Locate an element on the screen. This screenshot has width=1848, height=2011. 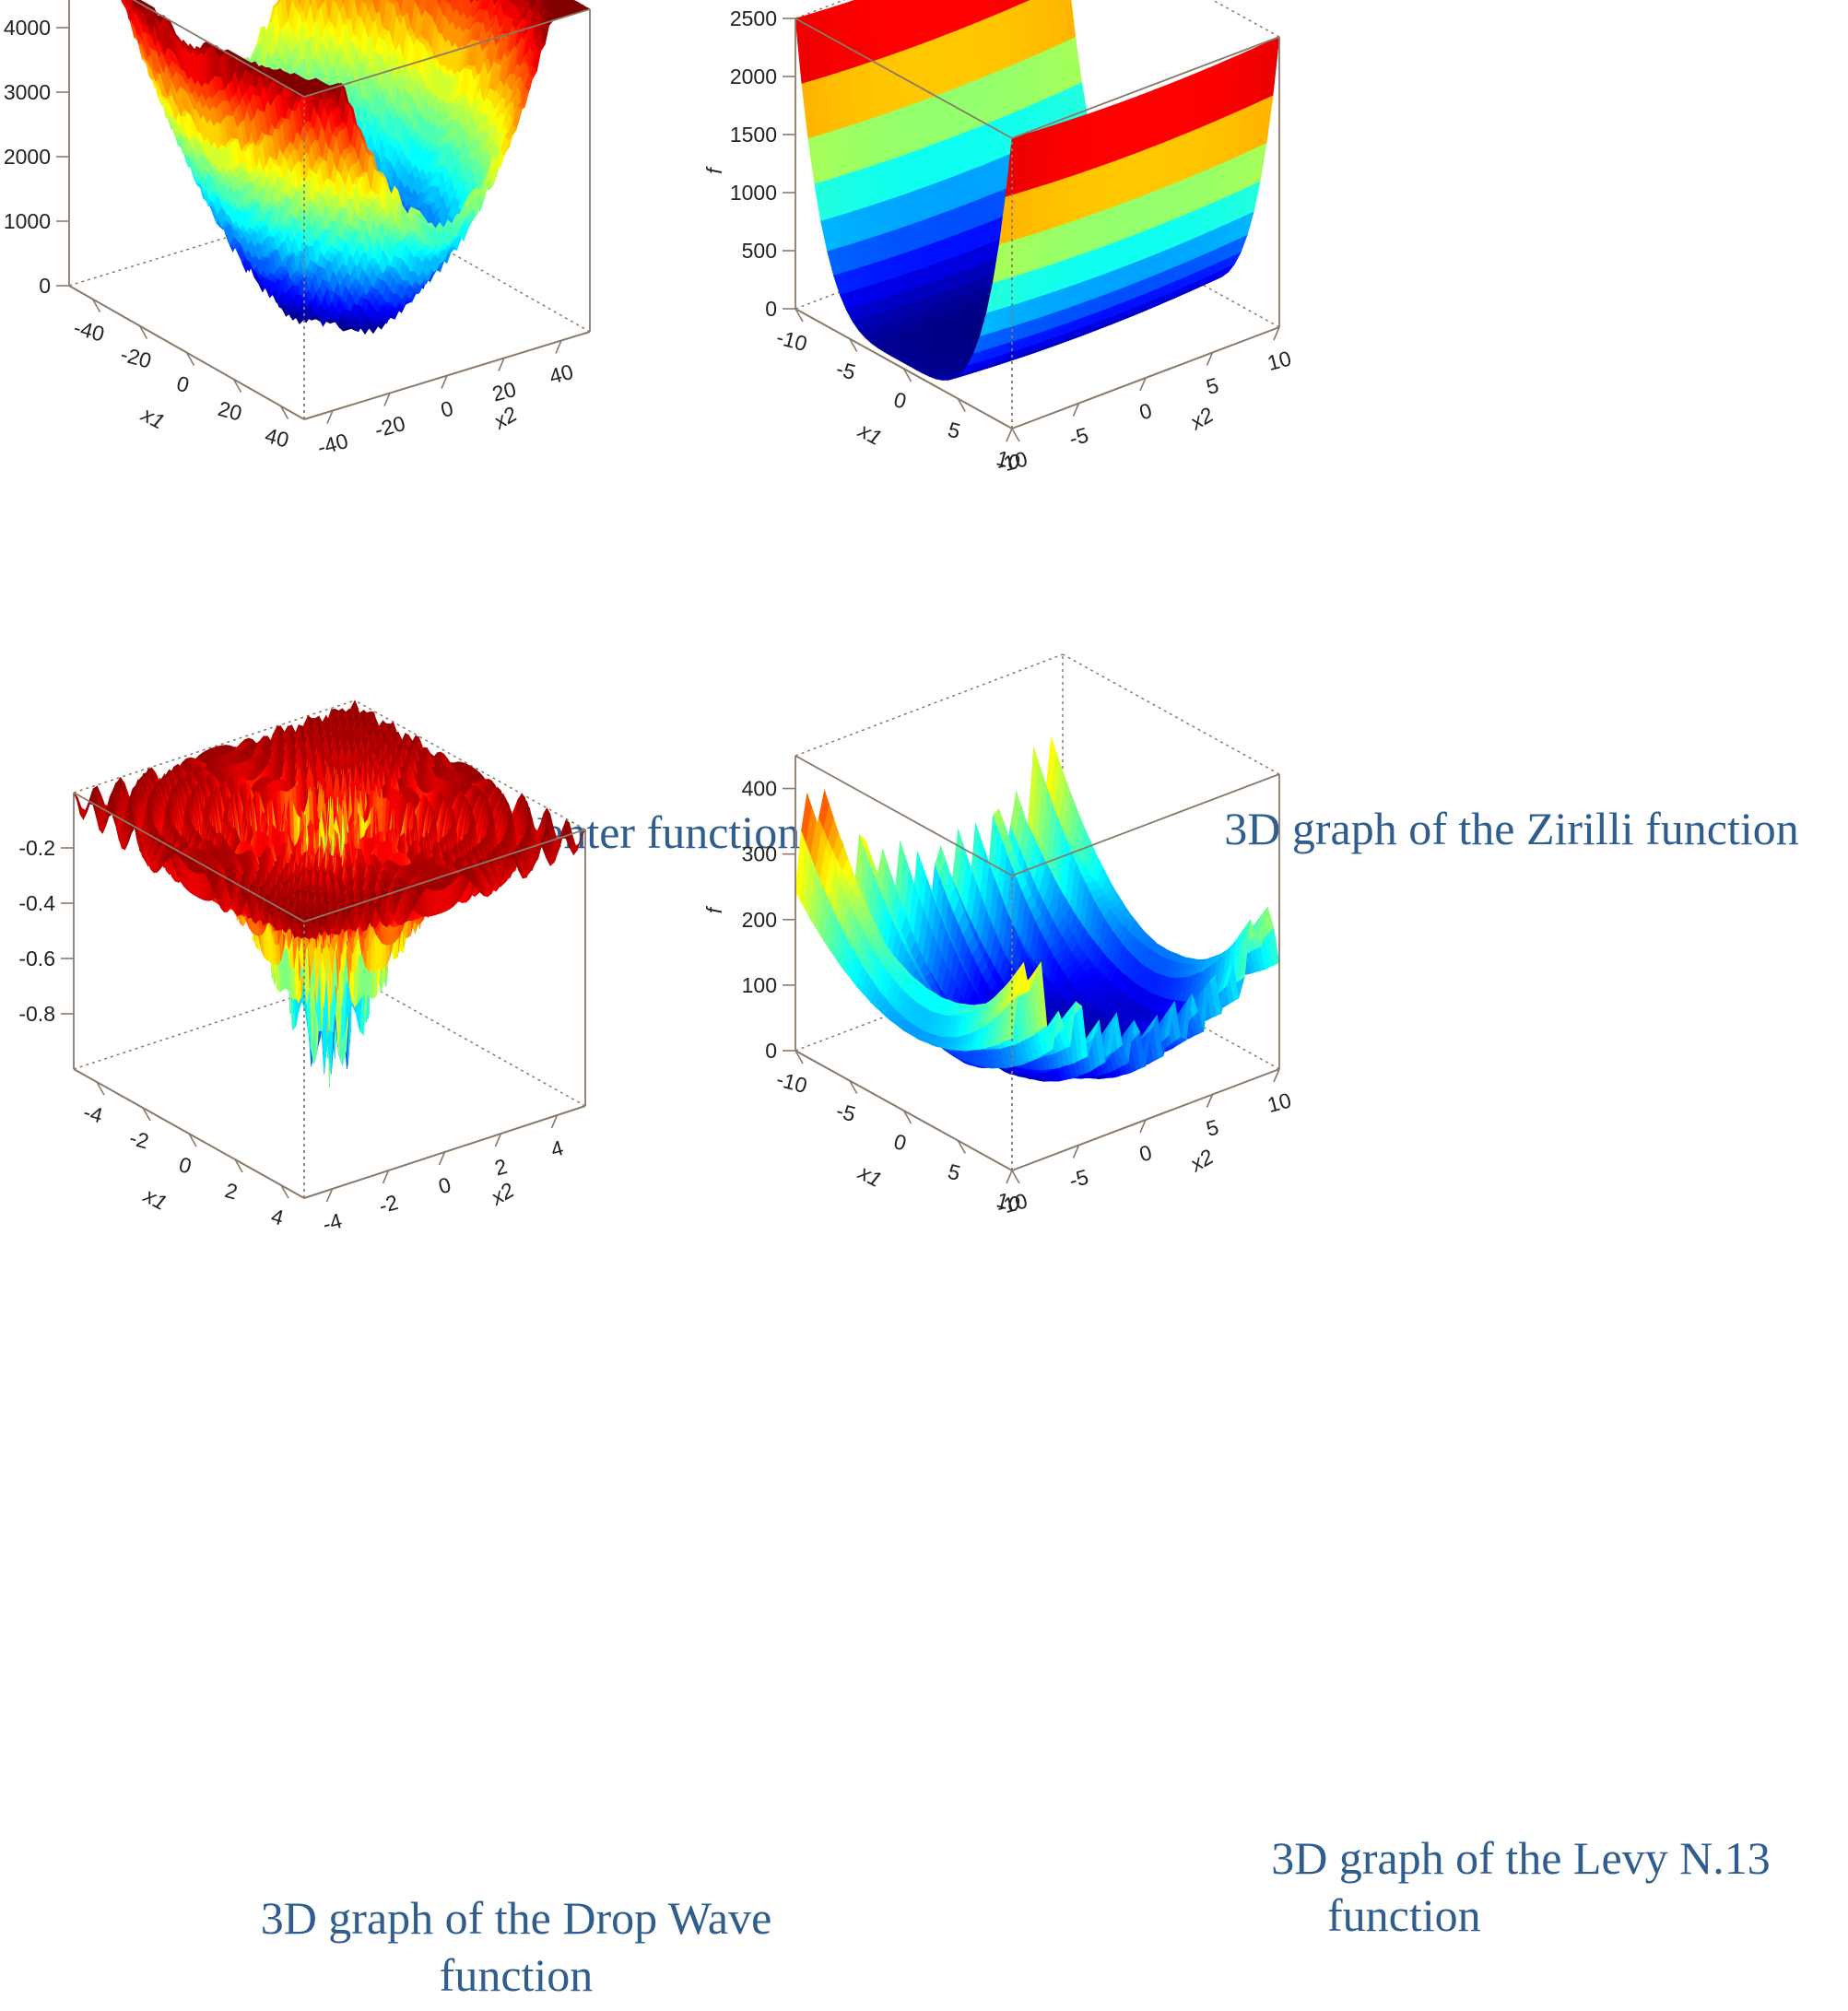
z-tick-label: 3000 is located at coordinates (27, 92).